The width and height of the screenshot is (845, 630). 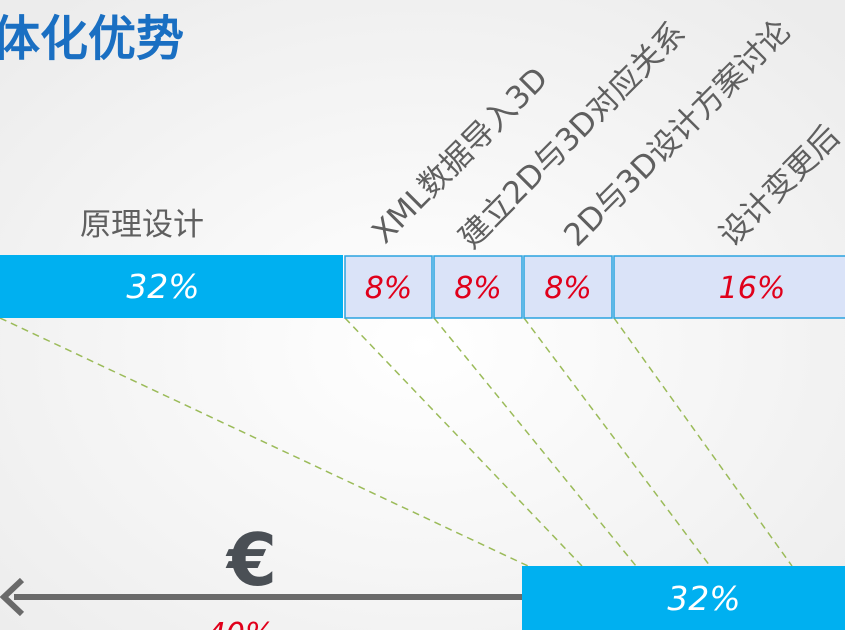 I want to click on currency-symbol: €, so click(x=251, y=560).